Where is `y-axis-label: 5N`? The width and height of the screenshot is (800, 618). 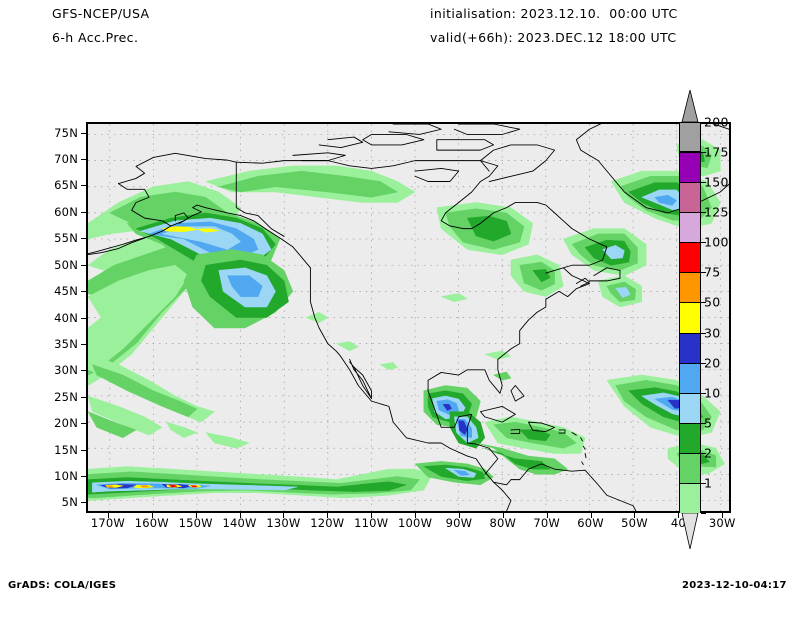
y-axis-label: 5N is located at coordinates (69, 502).